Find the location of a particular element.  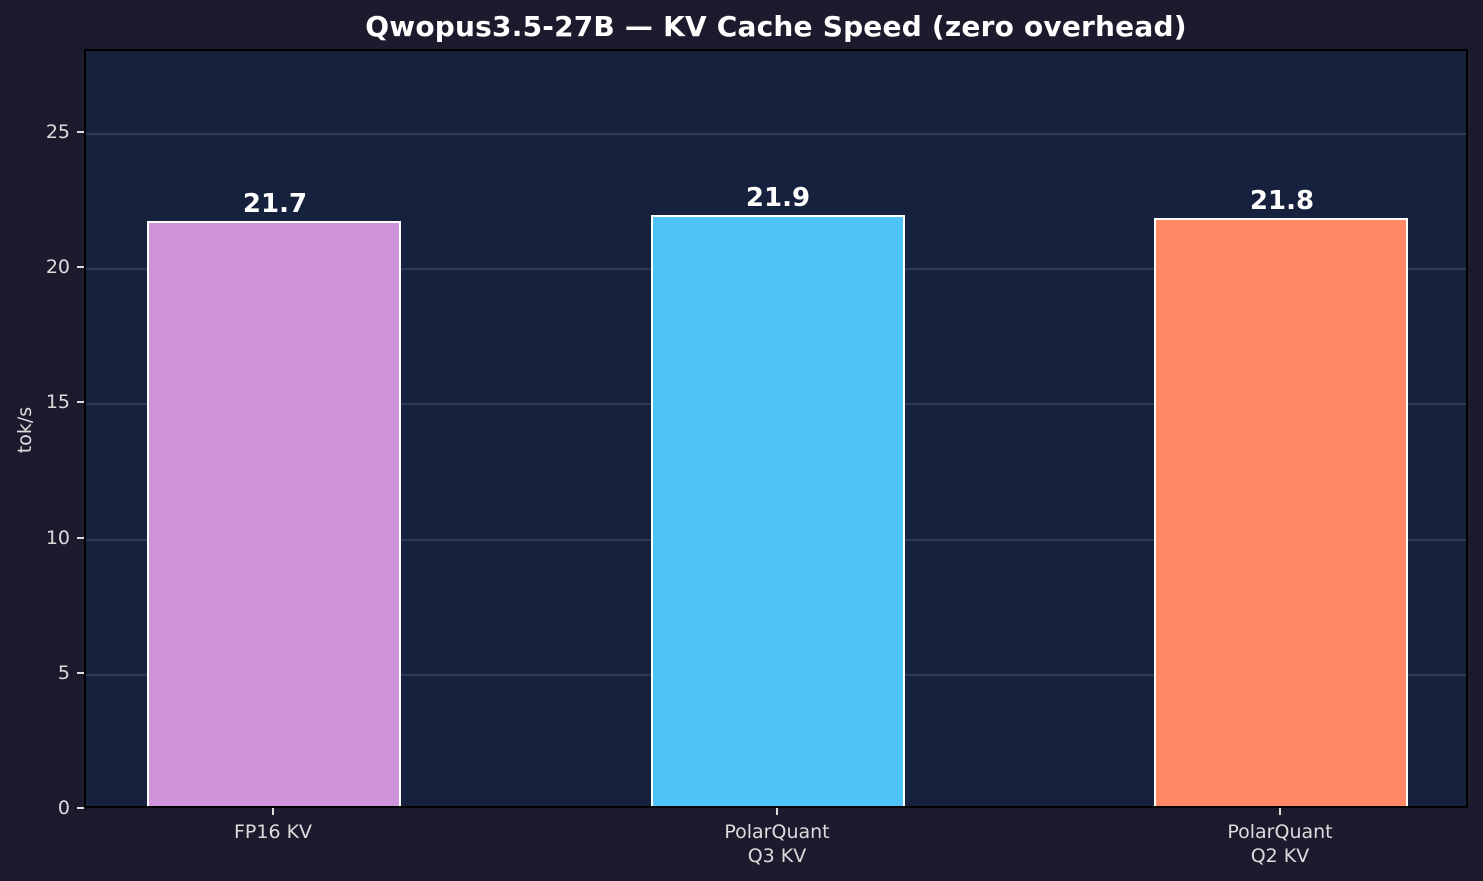

ytick-label: 10 is located at coordinates (57, 538).